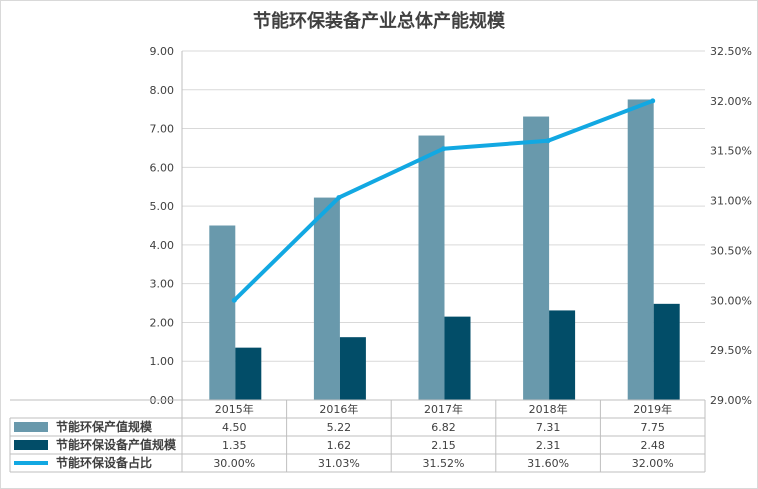 This screenshot has width=758, height=489. What do you see at coordinates (234, 463) in the screenshot?
I see `data-table-cell: 30.00%` at bounding box center [234, 463].